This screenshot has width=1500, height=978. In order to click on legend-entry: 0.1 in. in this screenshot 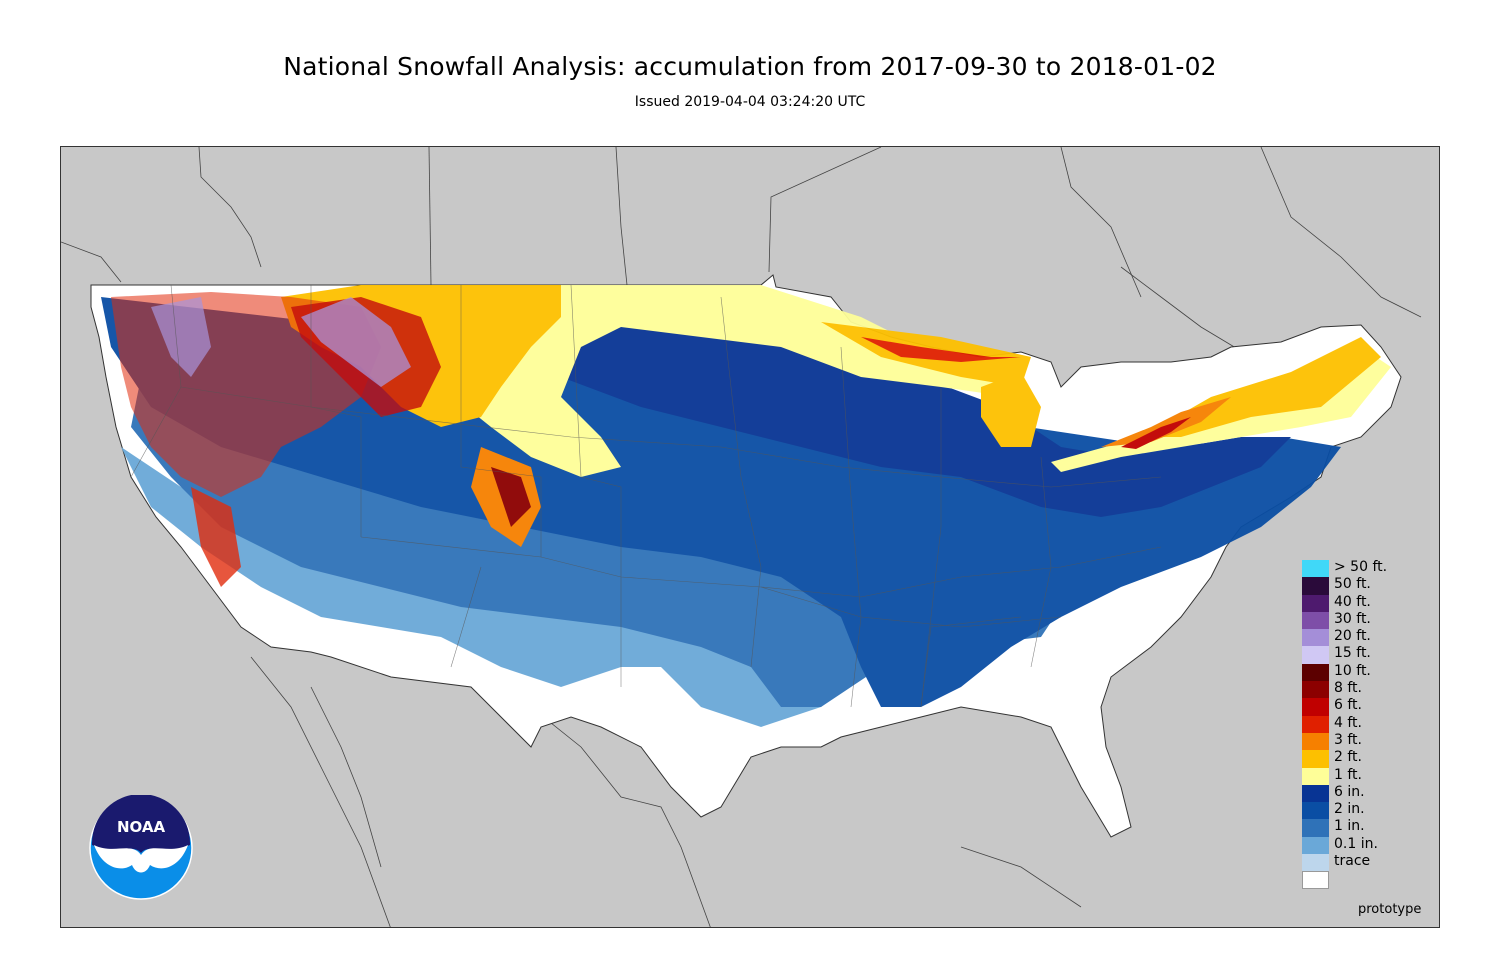, I will do `click(1367, 845)`.